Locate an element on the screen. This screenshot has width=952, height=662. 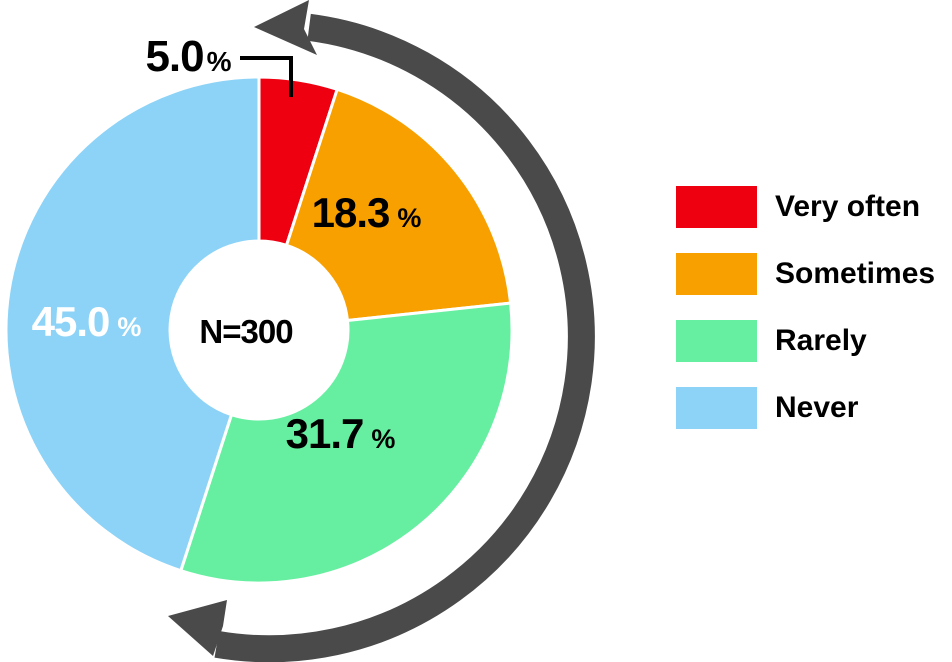
legend-label: Rarely is located at coordinates (821, 340).